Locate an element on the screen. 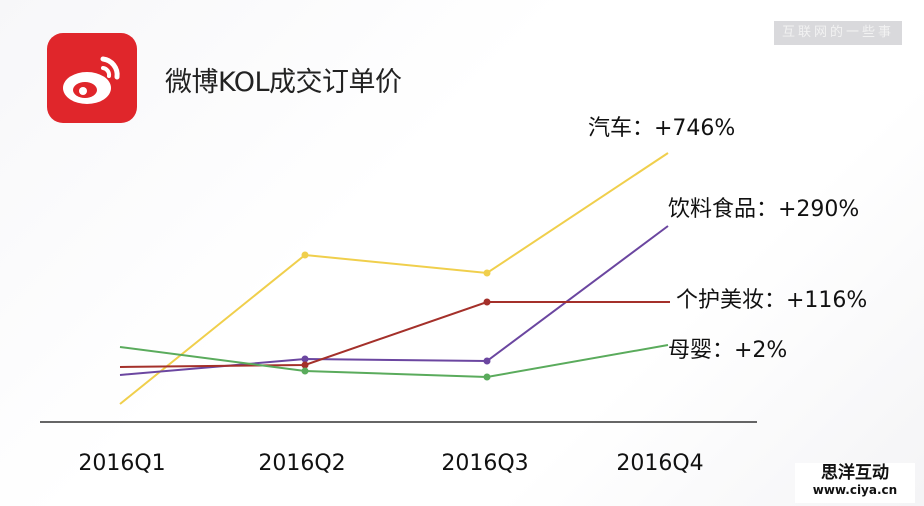  watermark-top: 互联网的一些事 is located at coordinates (838, 33).